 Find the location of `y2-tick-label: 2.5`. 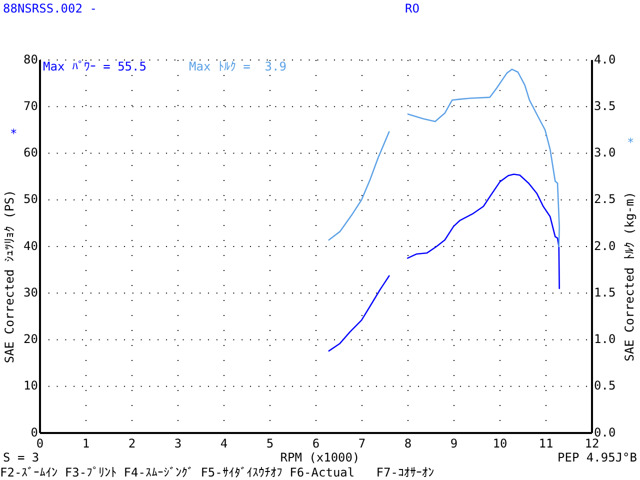

y2-tick-label: 2.5 is located at coordinates (605, 199).